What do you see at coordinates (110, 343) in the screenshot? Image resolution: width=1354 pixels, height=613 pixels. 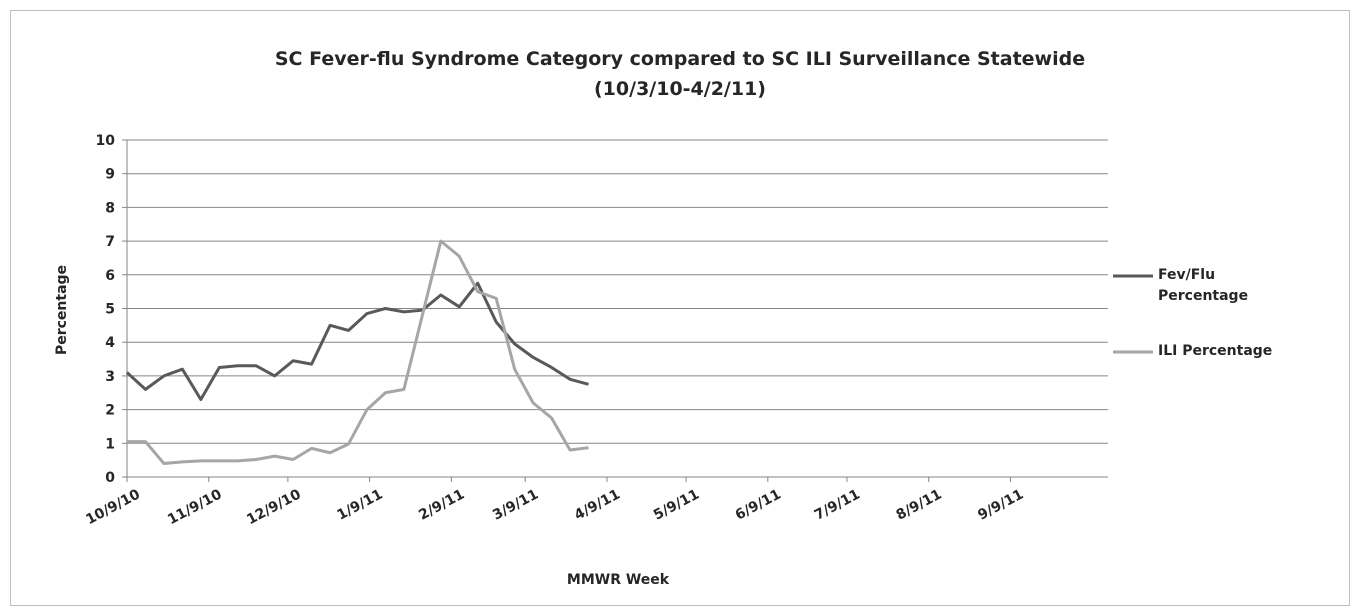 I see `y-tick-label: 4` at bounding box center [110, 343].